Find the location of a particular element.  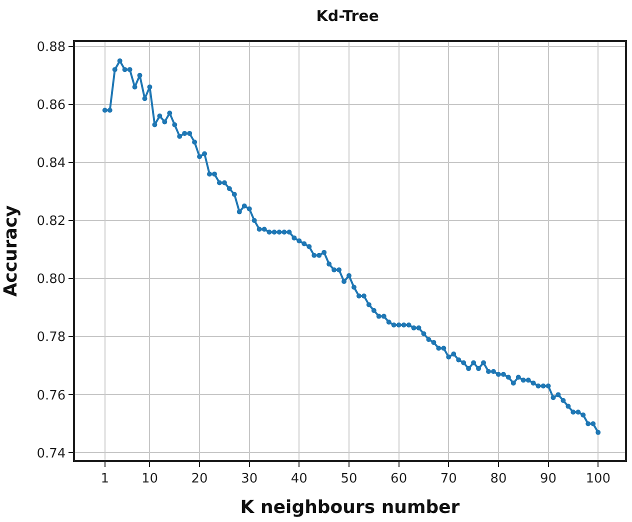

x-axis-title: K neighbours number is located at coordinates (350, 507).